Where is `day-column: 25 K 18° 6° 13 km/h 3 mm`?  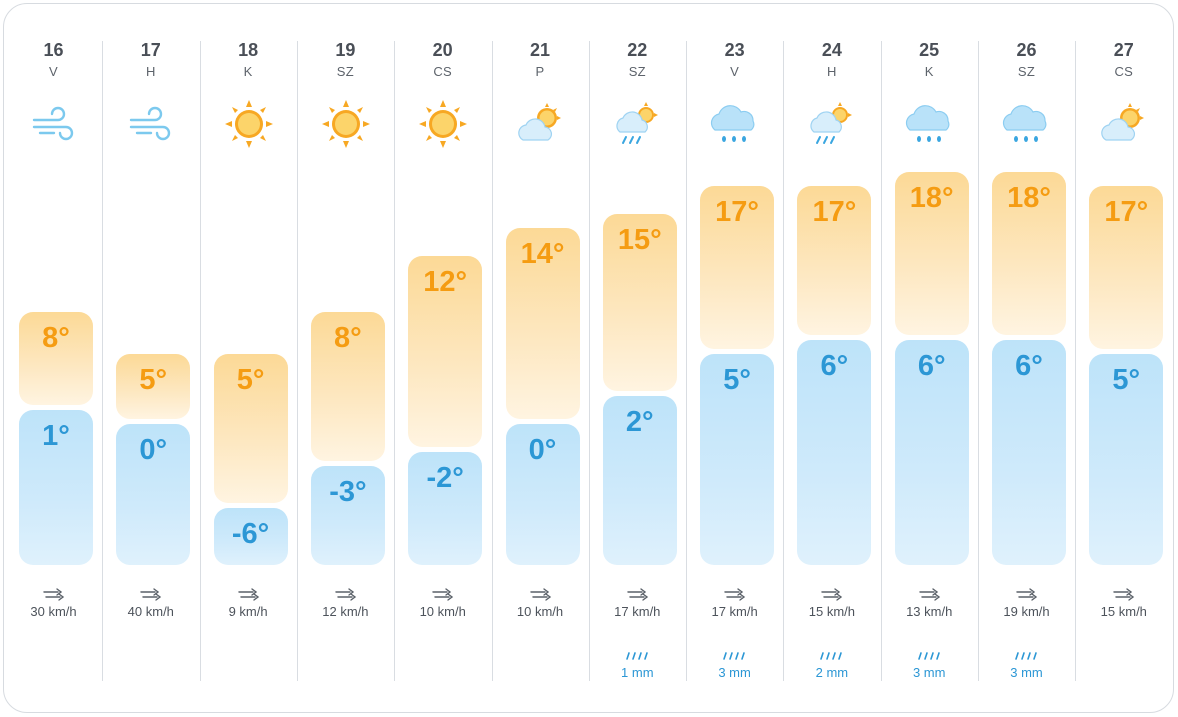 day-column: 25 K 18° 6° 13 km/h 3 mm is located at coordinates (929, 358).